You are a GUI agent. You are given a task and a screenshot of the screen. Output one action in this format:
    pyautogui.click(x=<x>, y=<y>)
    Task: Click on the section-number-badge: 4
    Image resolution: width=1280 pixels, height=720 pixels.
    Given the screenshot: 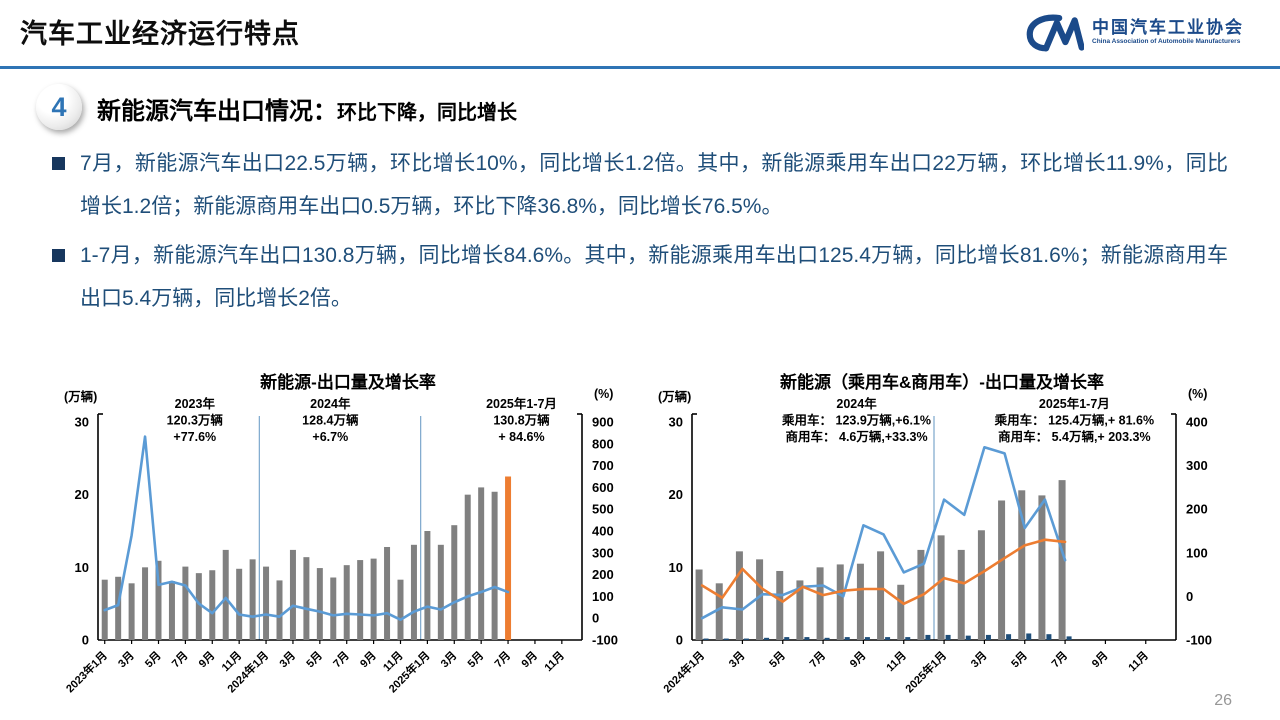 What is the action you would take?
    pyautogui.click(x=59, y=107)
    